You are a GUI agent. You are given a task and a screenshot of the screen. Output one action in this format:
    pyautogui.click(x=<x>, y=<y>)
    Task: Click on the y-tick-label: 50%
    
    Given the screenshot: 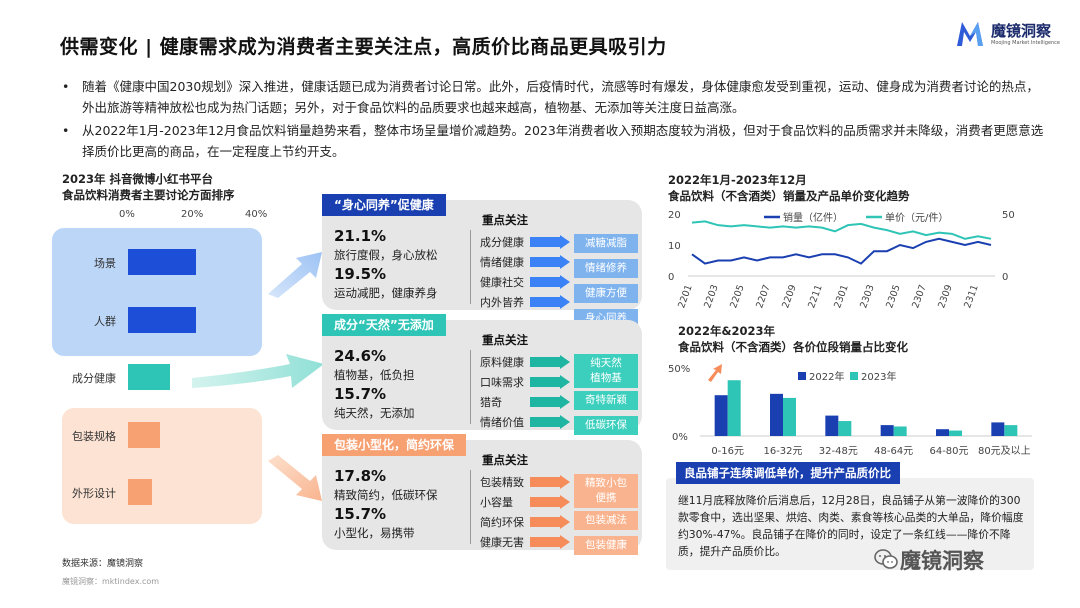 What is the action you would take?
    pyautogui.click(x=679, y=369)
    